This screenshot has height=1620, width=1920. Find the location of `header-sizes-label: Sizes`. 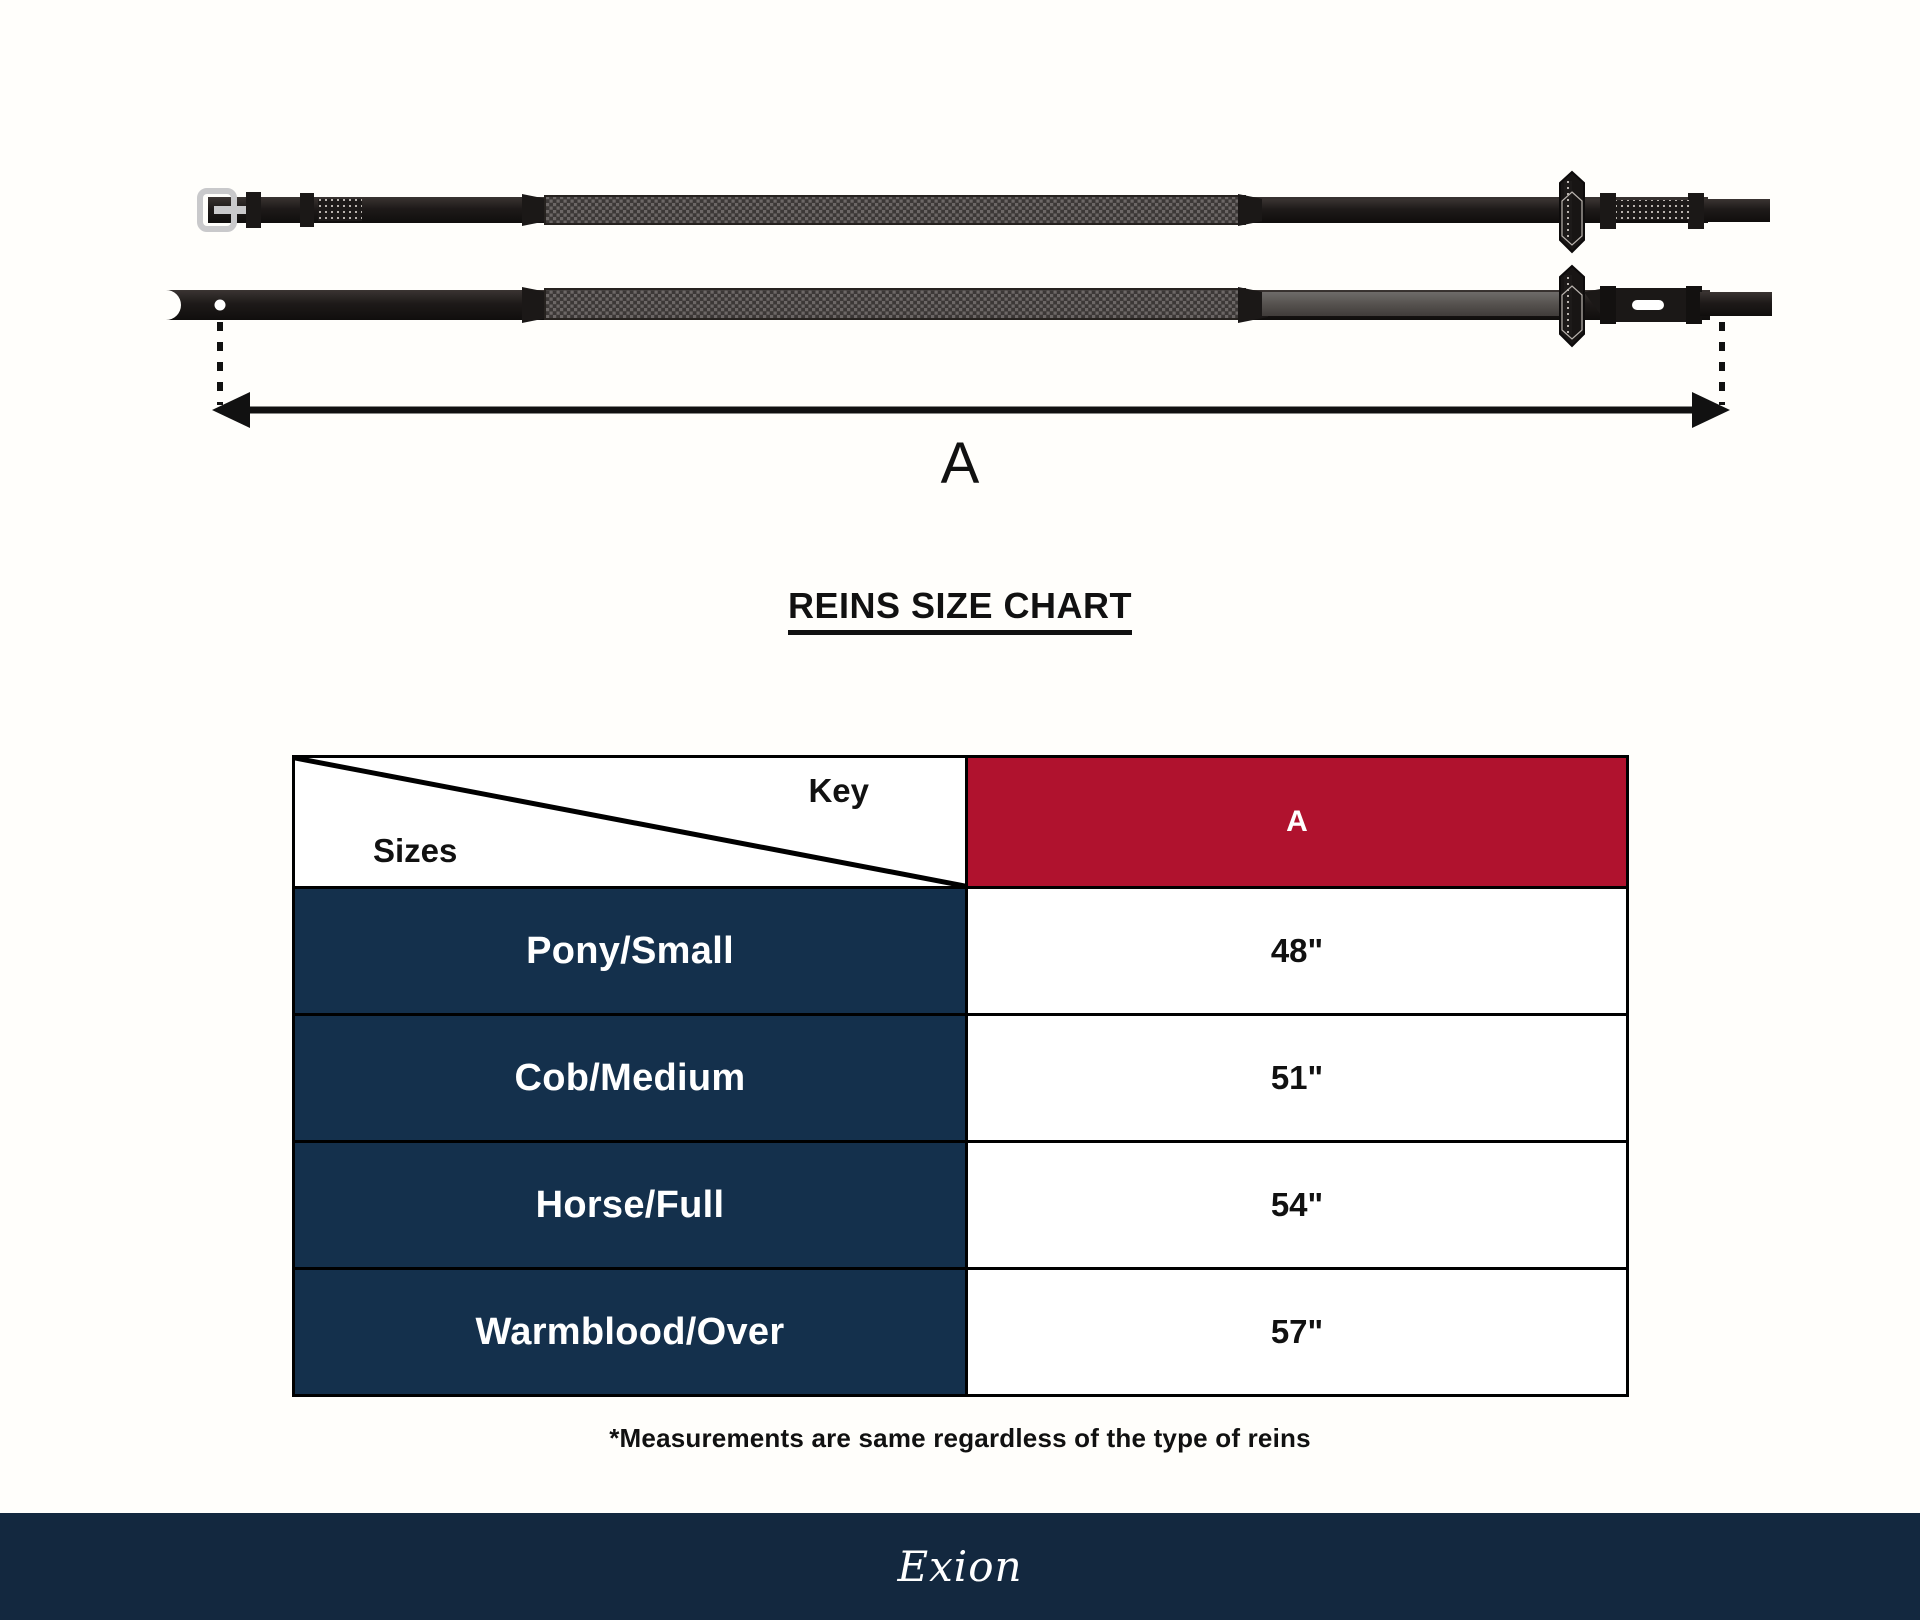

header-sizes-label: Sizes is located at coordinates (415, 850).